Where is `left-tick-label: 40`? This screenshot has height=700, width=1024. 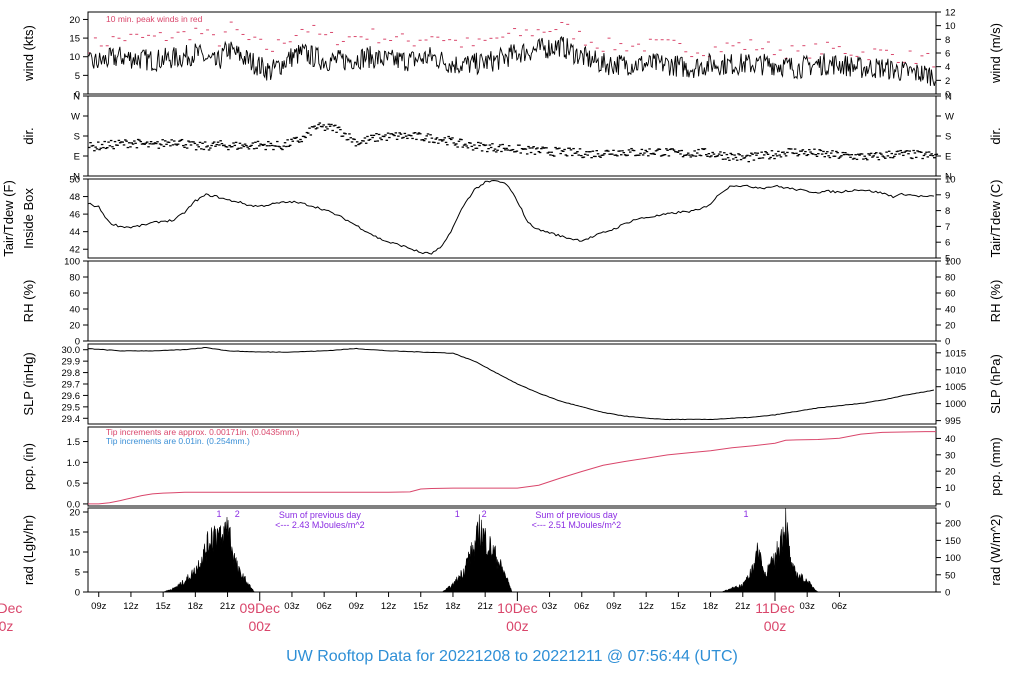 left-tick-label: 40 is located at coordinates (74, 310).